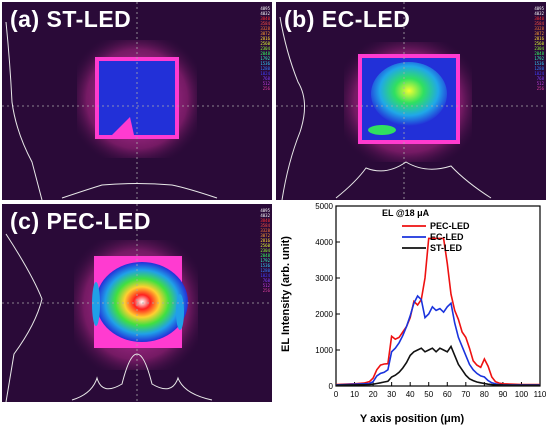 The height and width of the screenshot is (430, 550). I want to click on chart-annotation: EL @18 μA, so click(406, 213).